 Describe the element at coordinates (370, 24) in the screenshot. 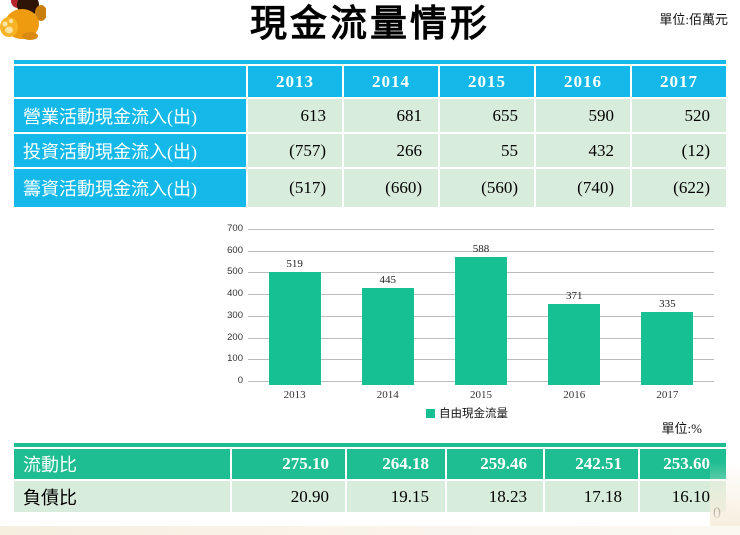

I see `page-title: 現金流量情形` at that location.